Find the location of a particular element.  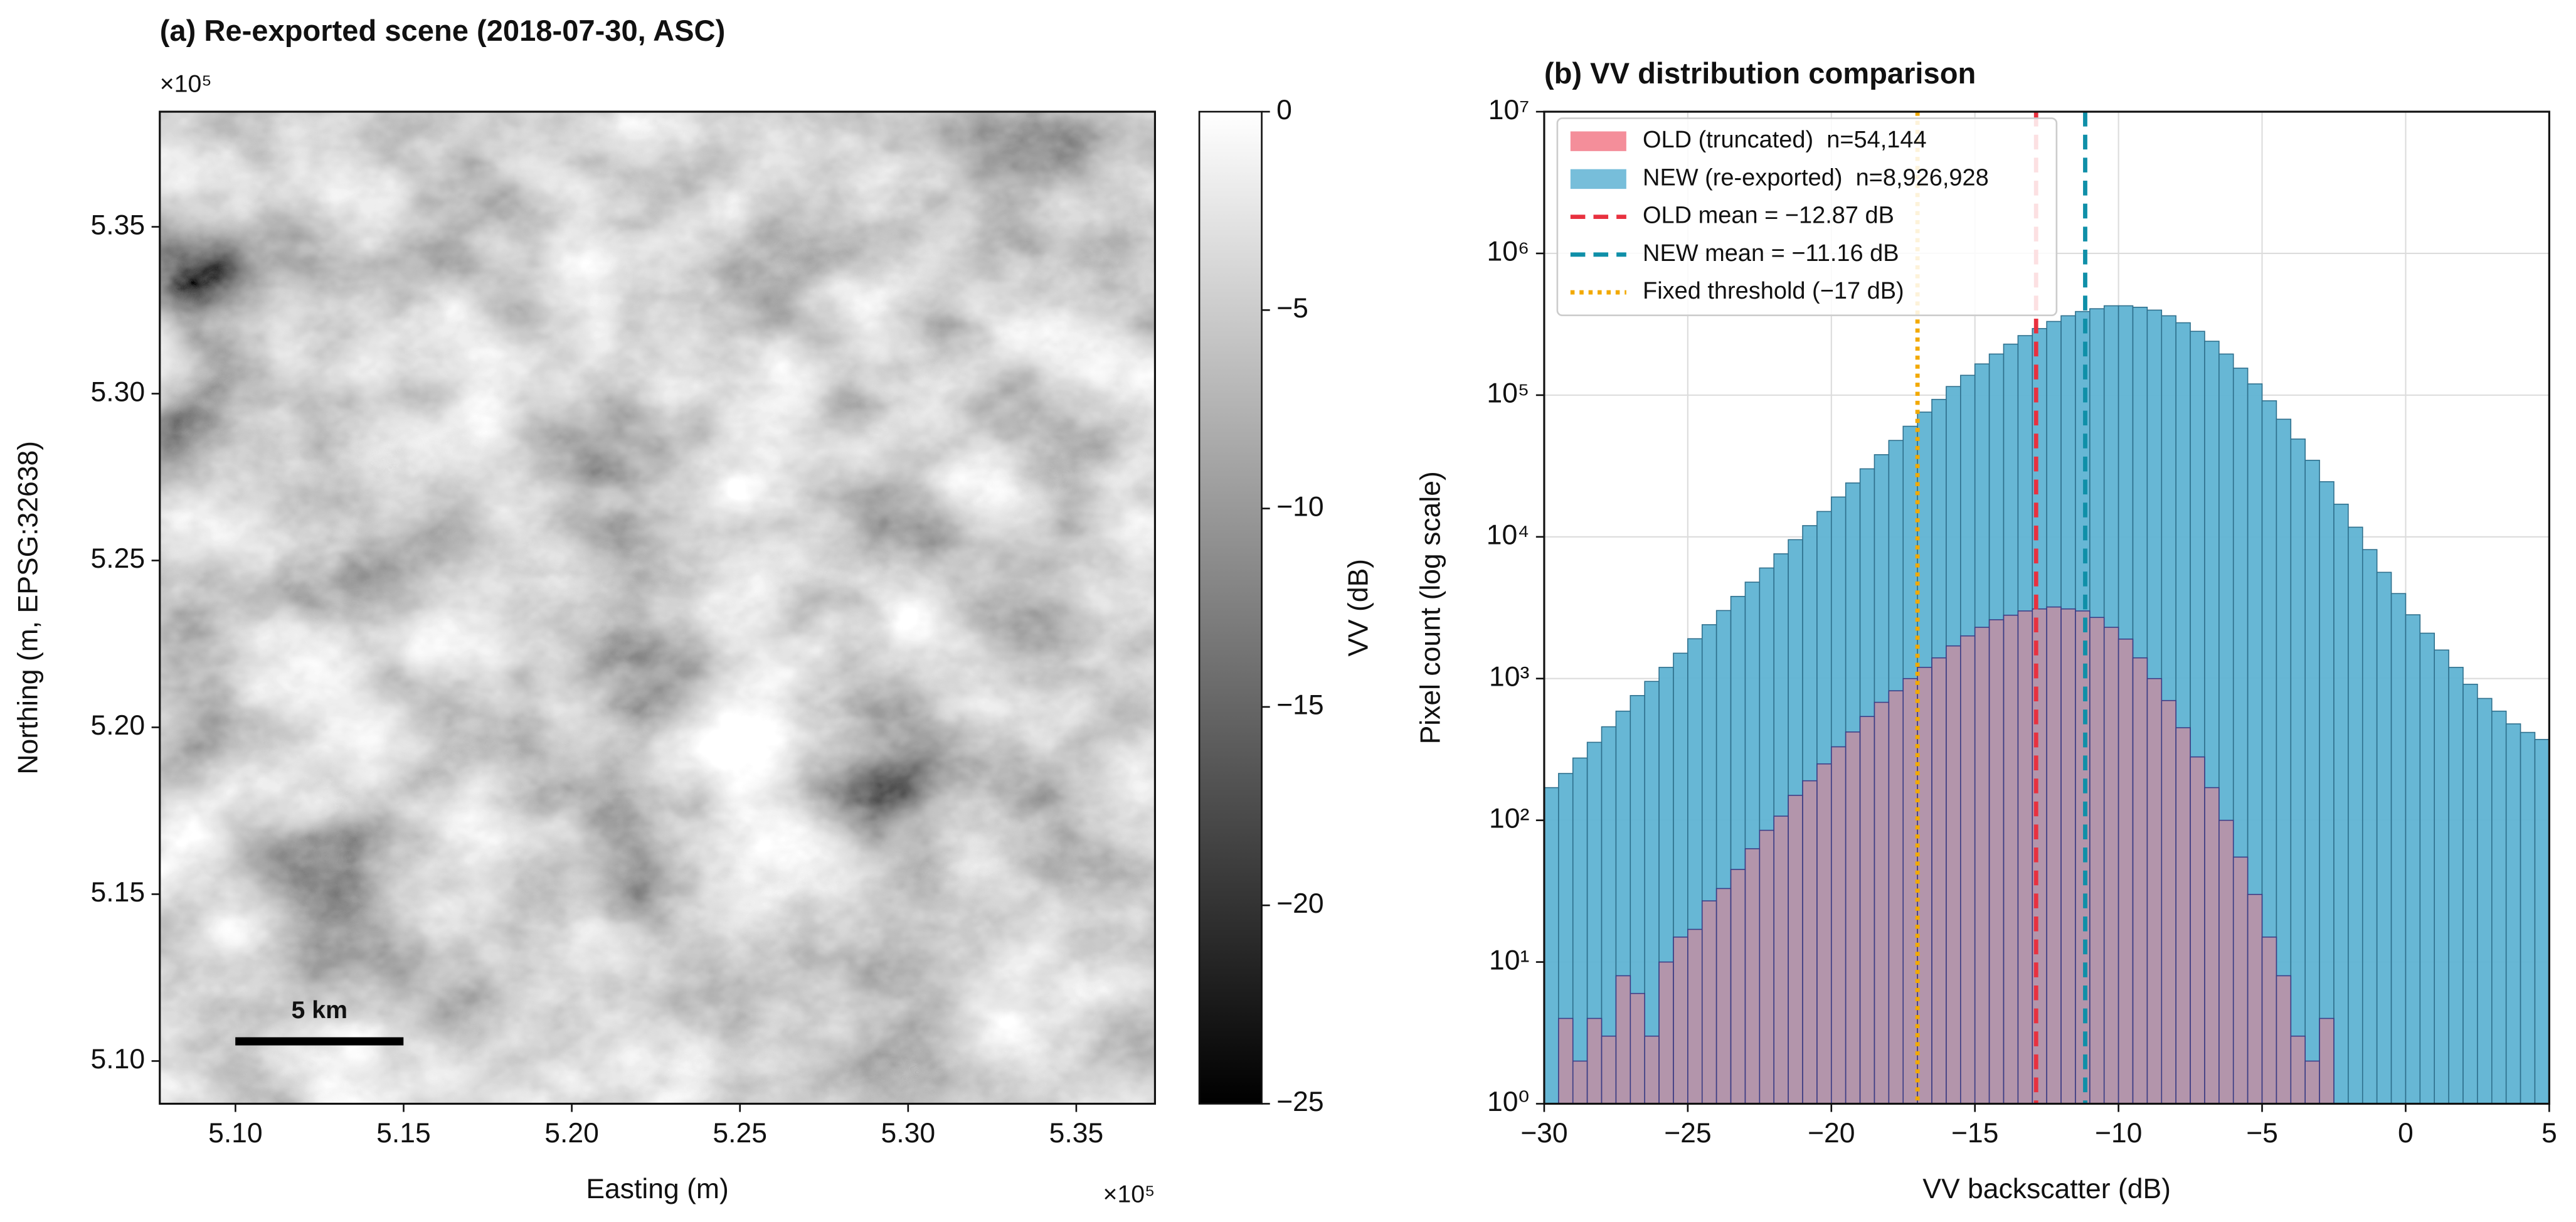

colorbar-tick-label: −15 is located at coordinates (1300, 705).